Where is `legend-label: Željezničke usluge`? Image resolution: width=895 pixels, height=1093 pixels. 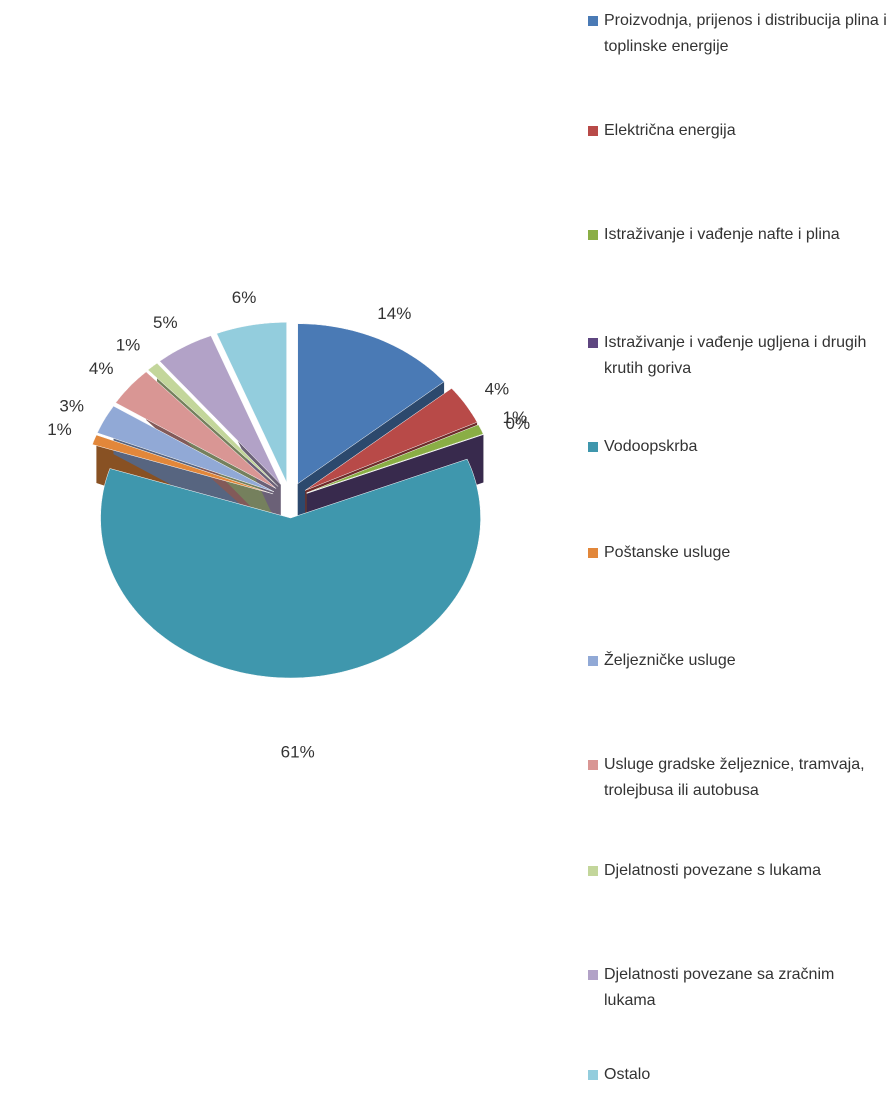 legend-label: Željezničke usluge is located at coordinates (670, 660).